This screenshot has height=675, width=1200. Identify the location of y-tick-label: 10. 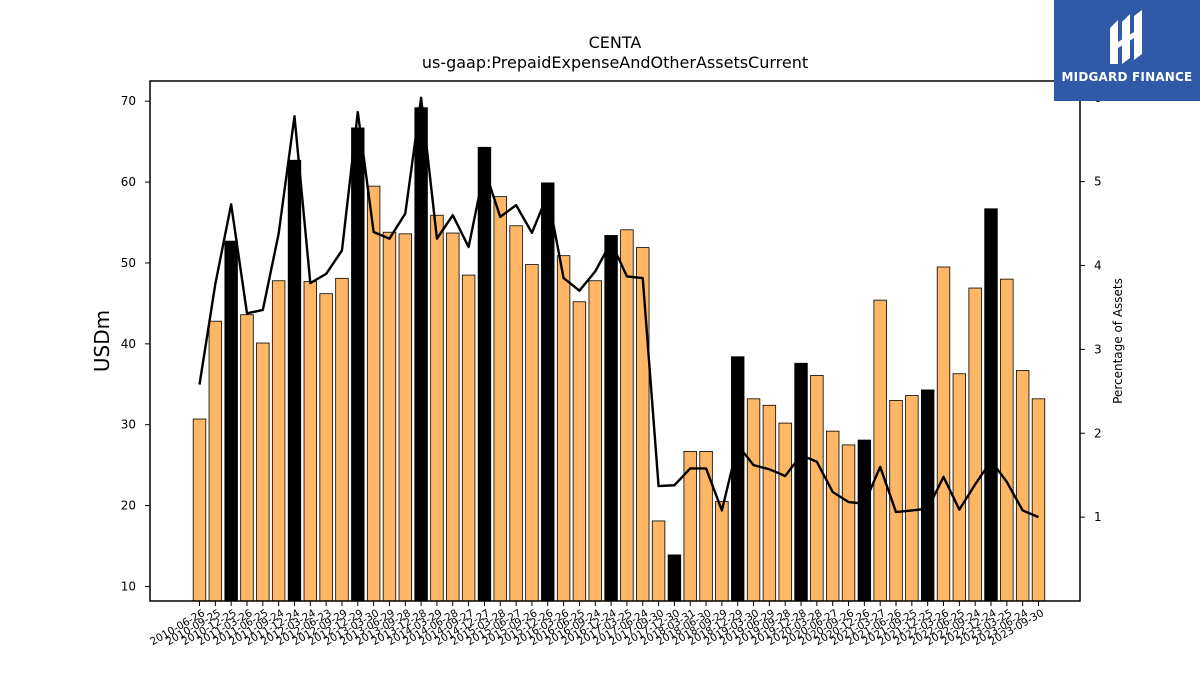
(128, 586).